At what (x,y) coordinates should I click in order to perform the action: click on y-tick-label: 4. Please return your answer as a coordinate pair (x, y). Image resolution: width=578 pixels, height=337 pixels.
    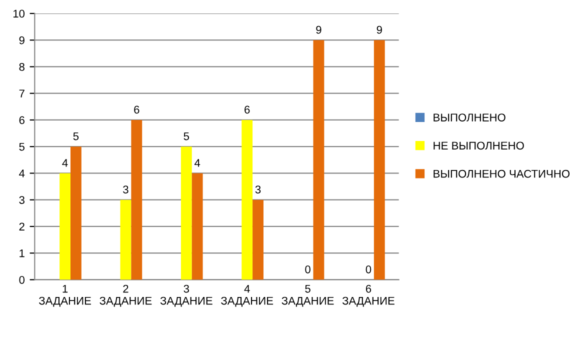
    Looking at the image, I should click on (22, 174).